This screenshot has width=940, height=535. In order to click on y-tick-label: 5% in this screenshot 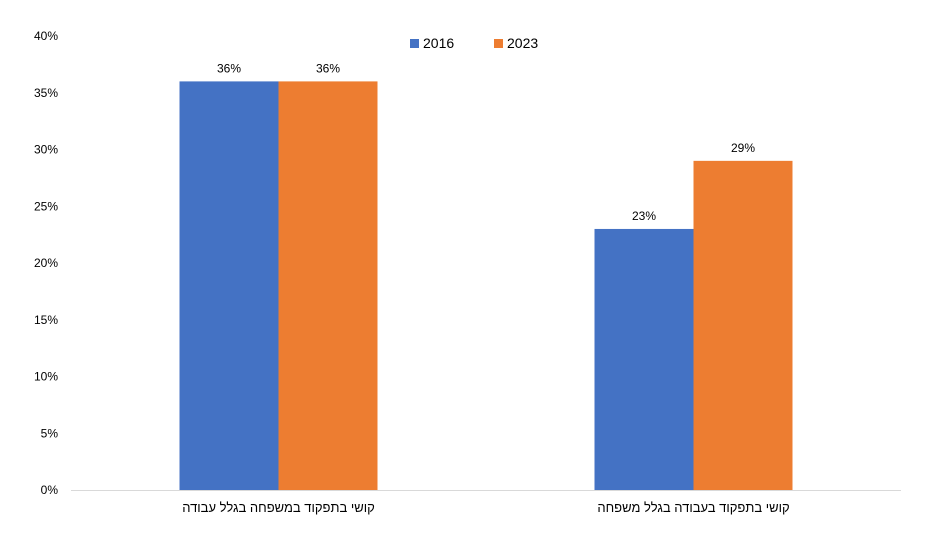, I will do `click(50, 433)`.